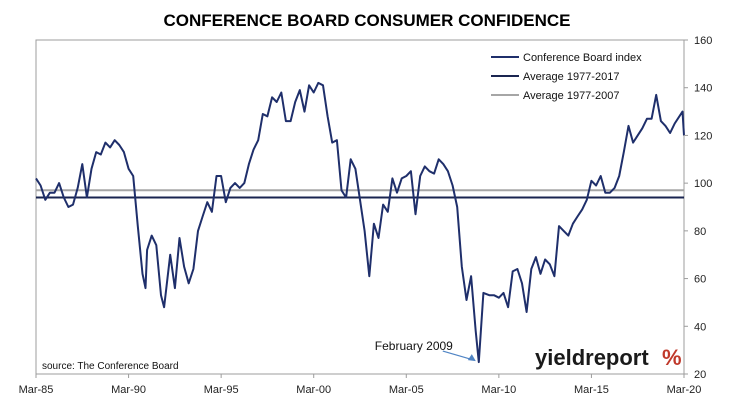 The height and width of the screenshot is (400, 734). What do you see at coordinates (700, 375) in the screenshot?
I see `y-tick-label: 20` at bounding box center [700, 375].